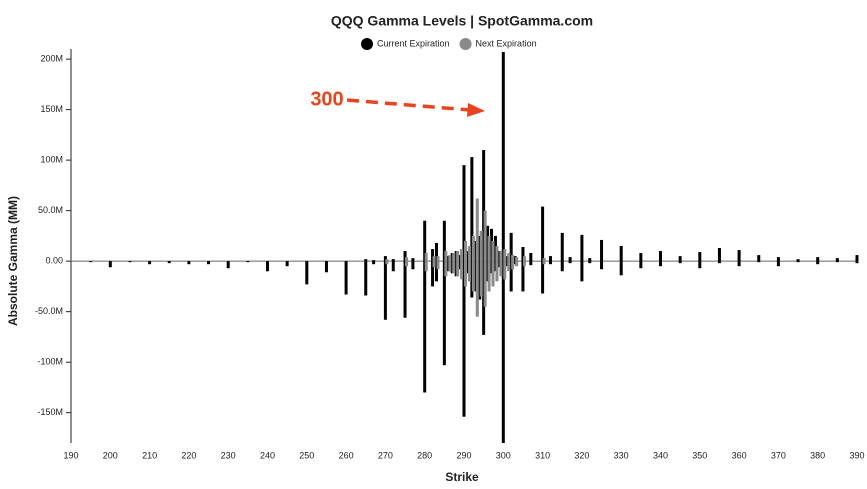 This screenshot has width=867, height=489. What do you see at coordinates (326, 99) in the screenshot?
I see `annotation-label: 300` at bounding box center [326, 99].